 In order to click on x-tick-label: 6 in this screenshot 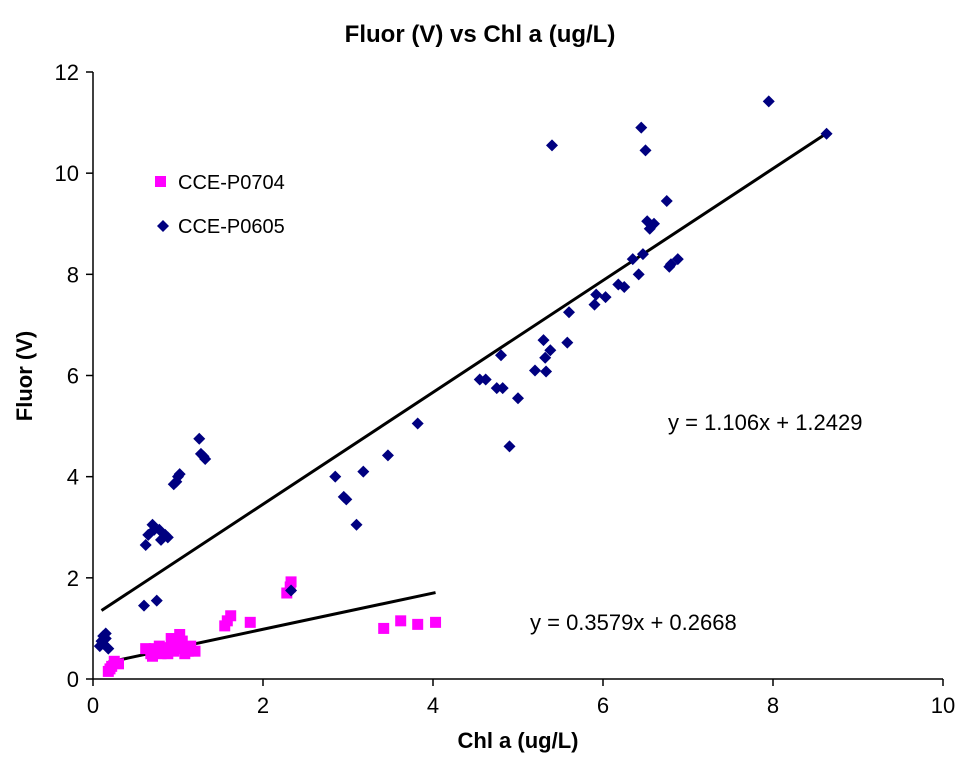, I will do `click(603, 705)`.